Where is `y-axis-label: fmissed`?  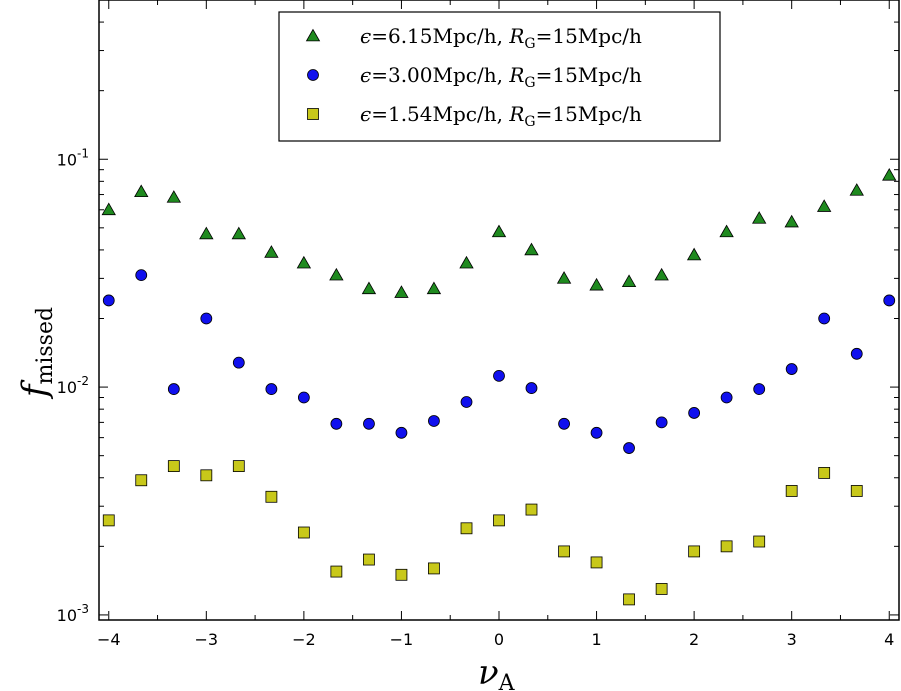
y-axis-label: fmissed is located at coordinates (36, 353).